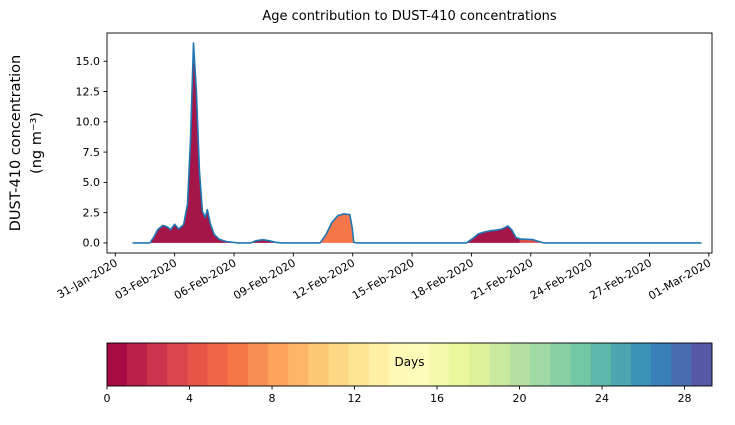 Image resolution: width=735 pixels, height=425 pixels. Describe the element at coordinates (272, 398) in the screenshot. I see `colorbar-tick-label: 8` at that location.